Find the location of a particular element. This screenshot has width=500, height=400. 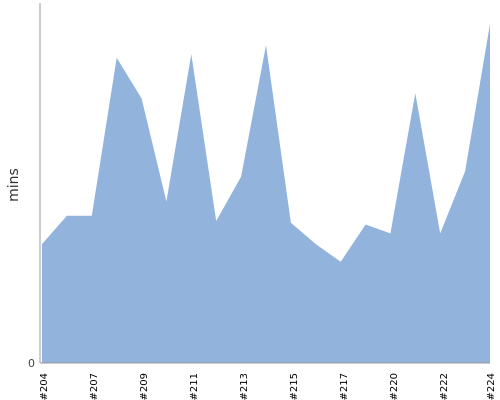

x-tick-label: #215 is located at coordinates (294, 386).